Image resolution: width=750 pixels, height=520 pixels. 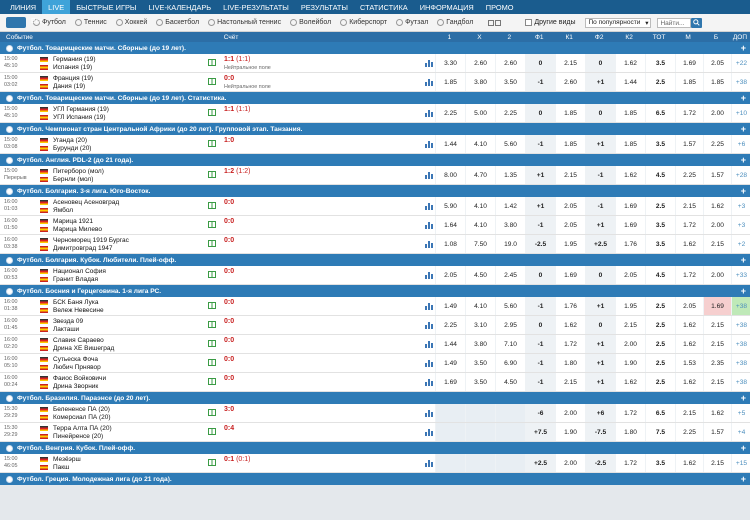 I want to click on home-team: Уганда (20), so click(x=70, y=140).